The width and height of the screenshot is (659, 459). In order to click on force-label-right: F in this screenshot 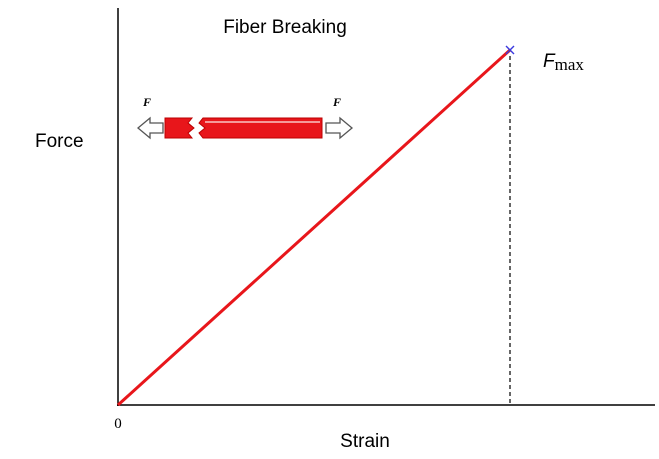, I will do `click(336, 102)`.